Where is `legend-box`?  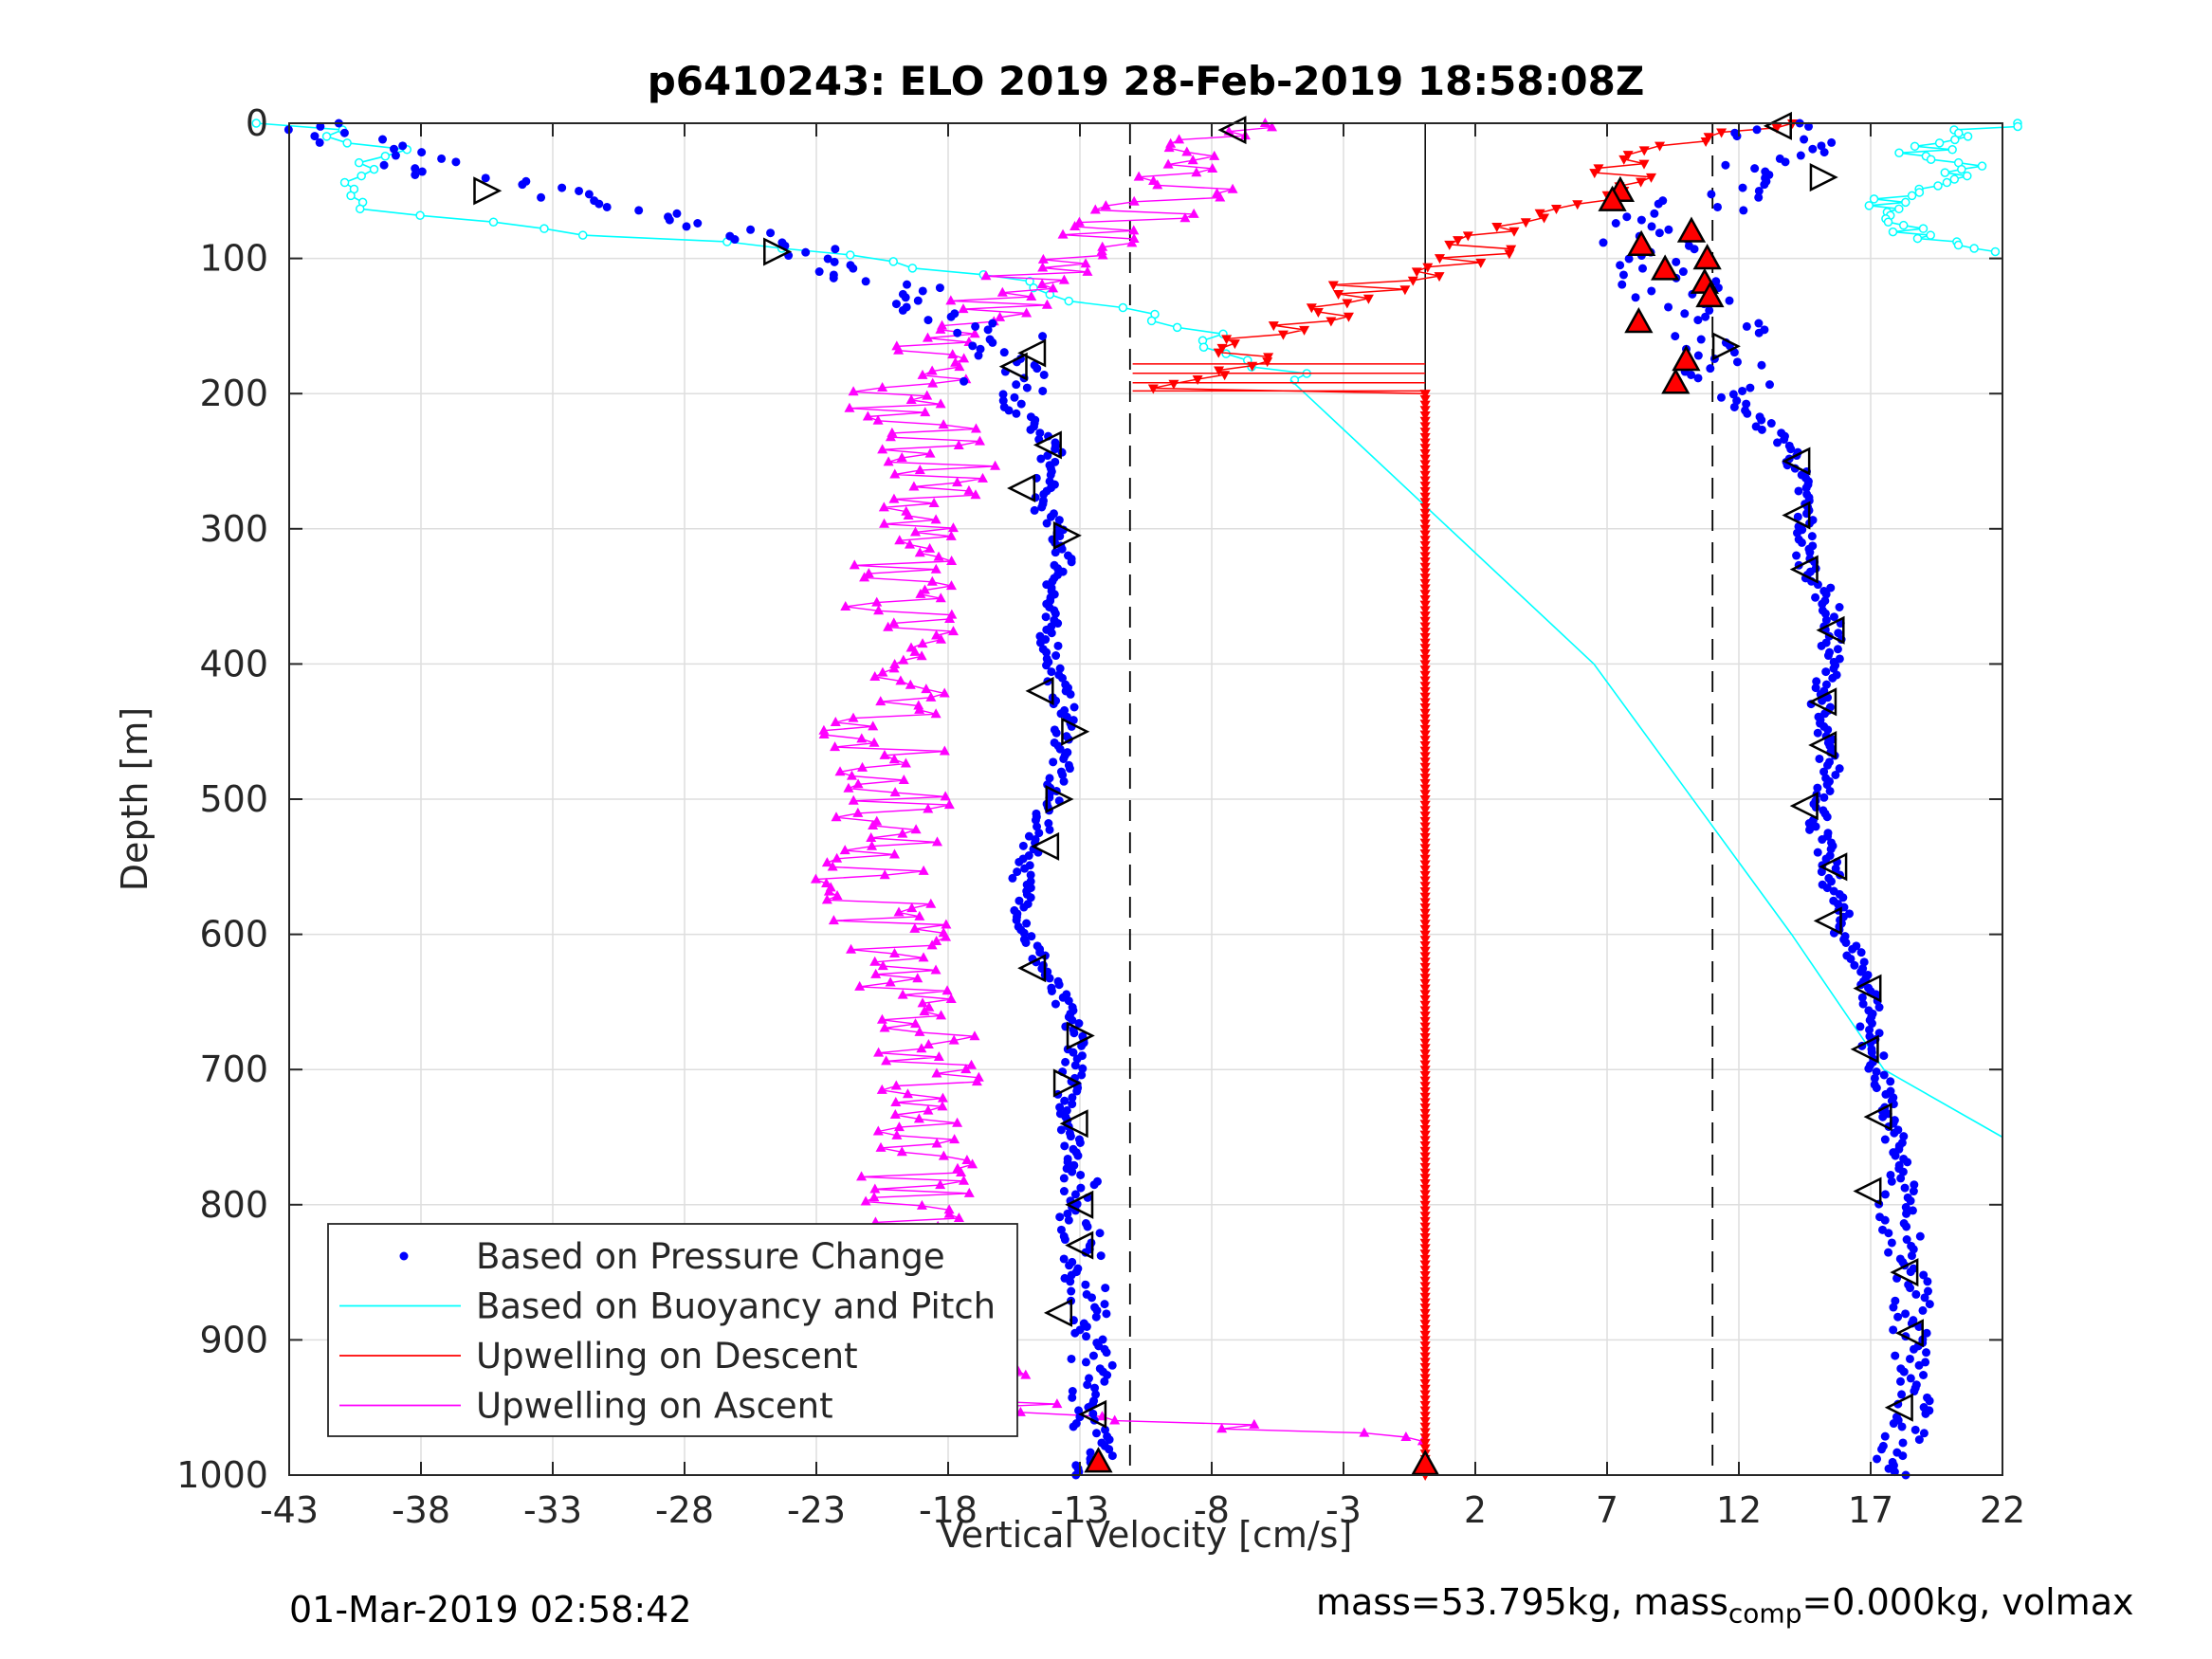 legend-box is located at coordinates (672, 1330).